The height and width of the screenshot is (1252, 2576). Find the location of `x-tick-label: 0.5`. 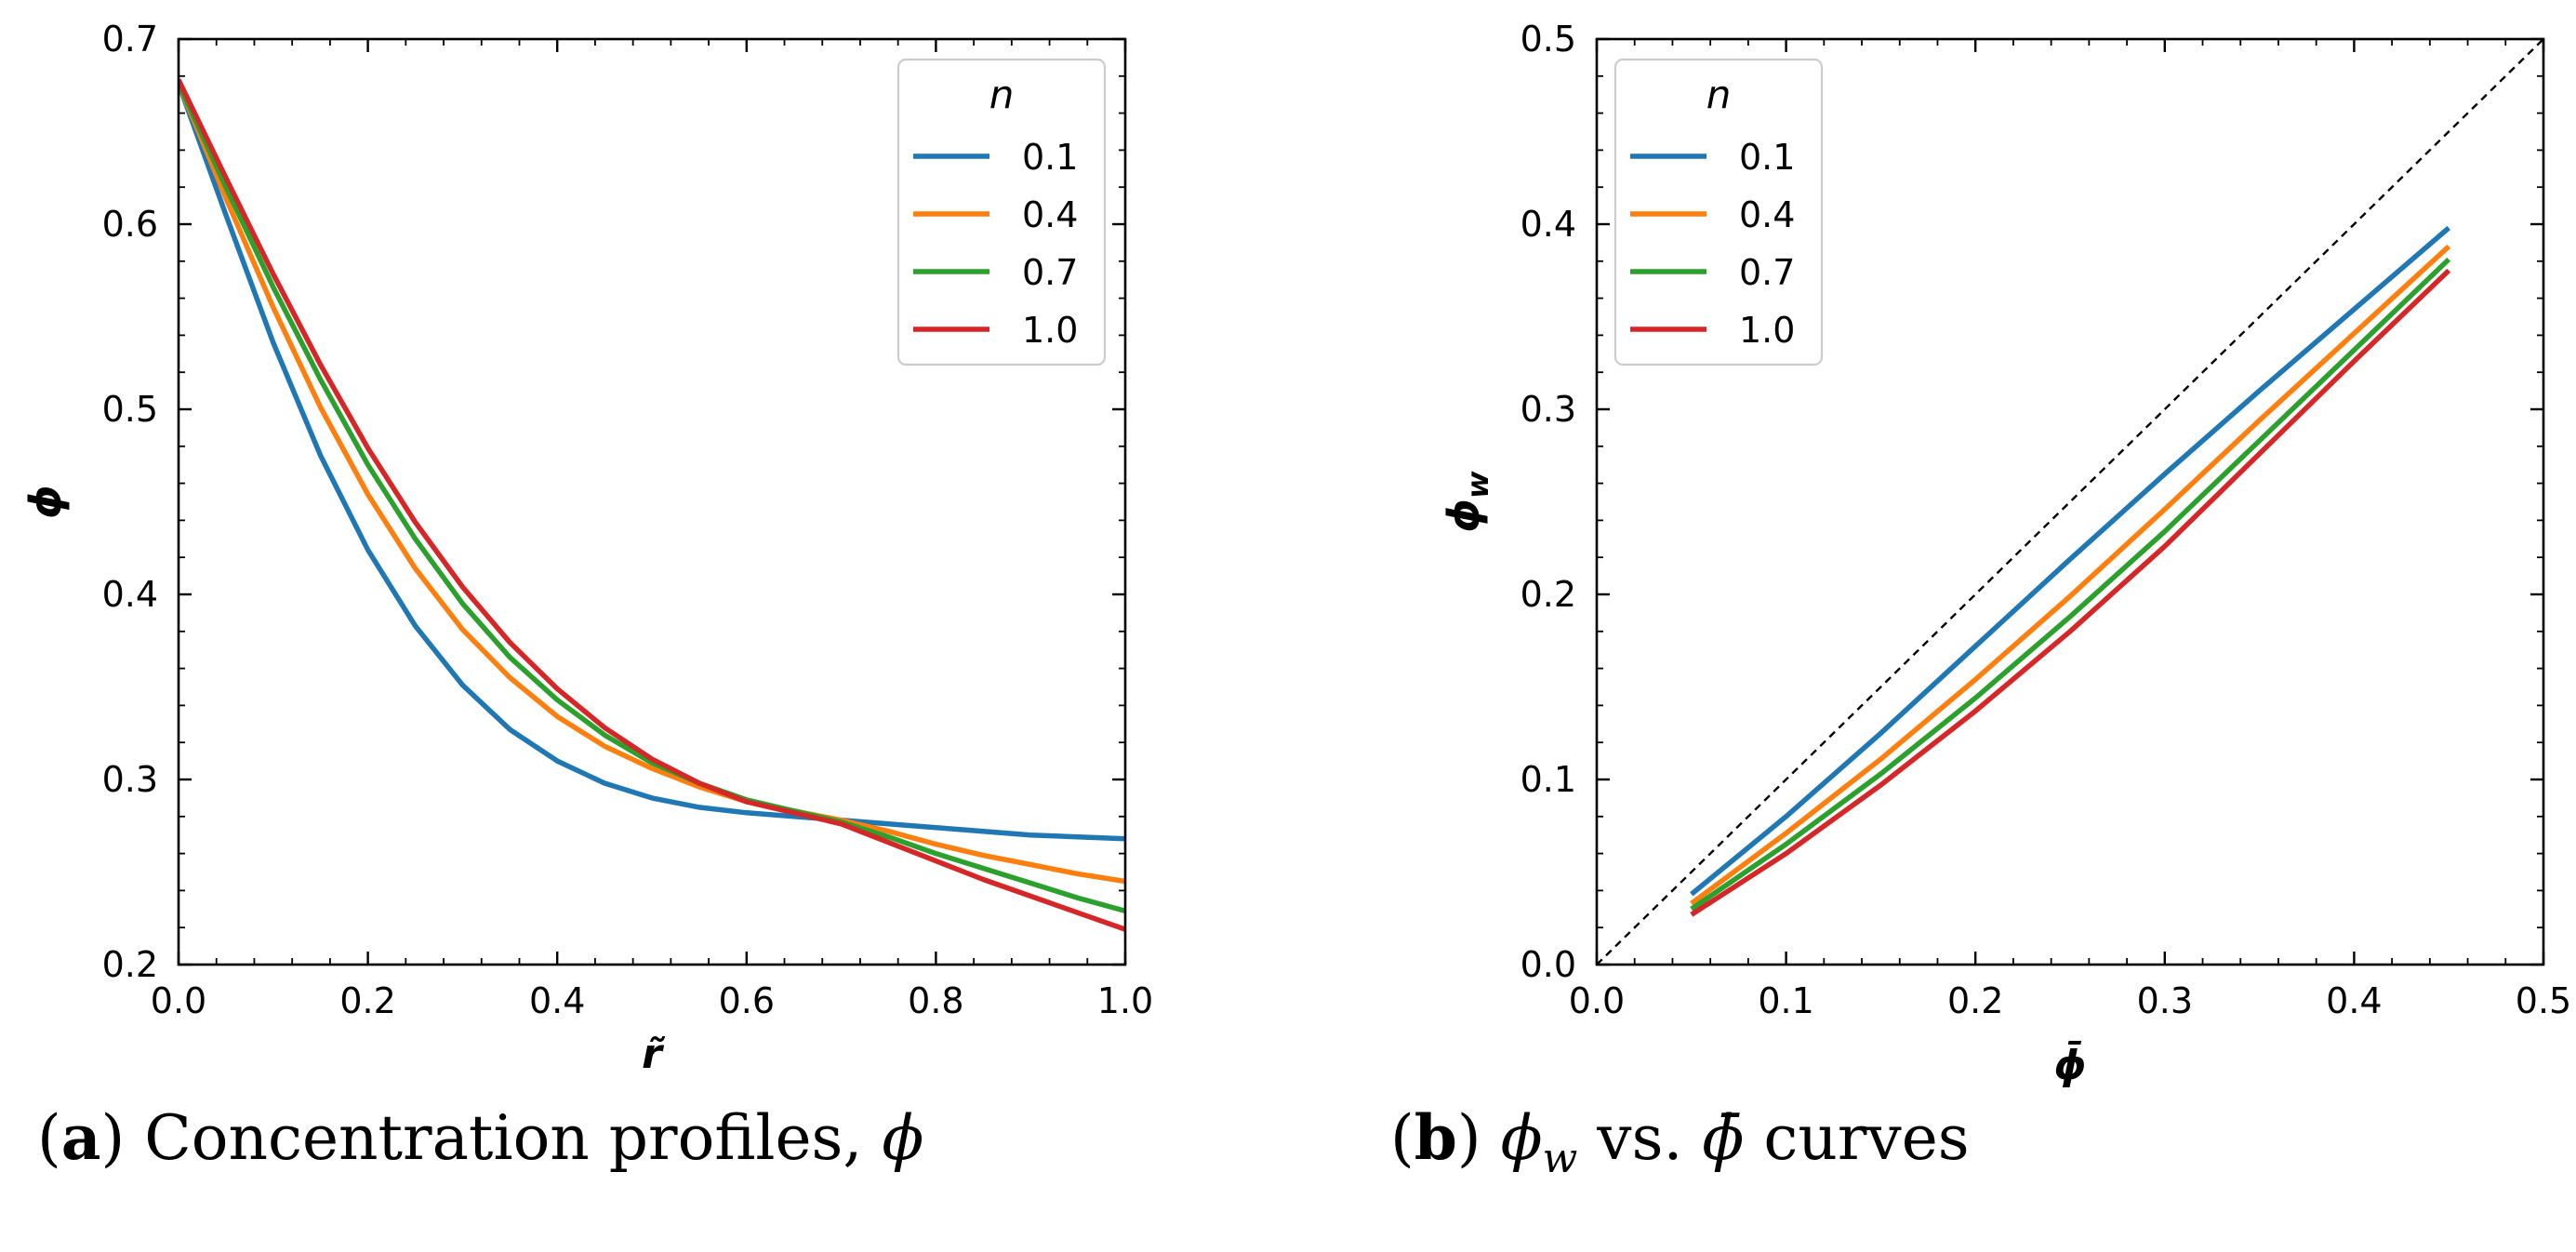

x-tick-label: 0.5 is located at coordinates (2543, 1000).